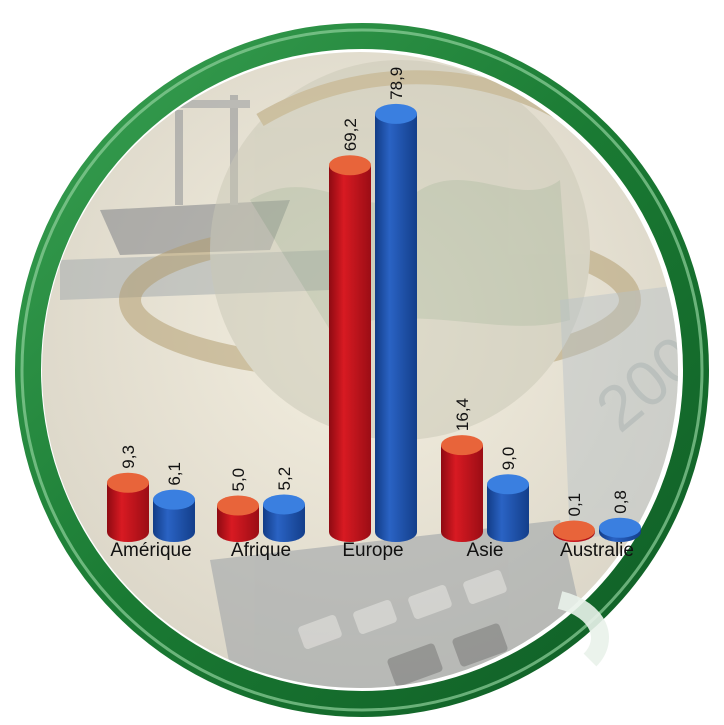  I want to click on value-label: 0,1, so click(574, 505).